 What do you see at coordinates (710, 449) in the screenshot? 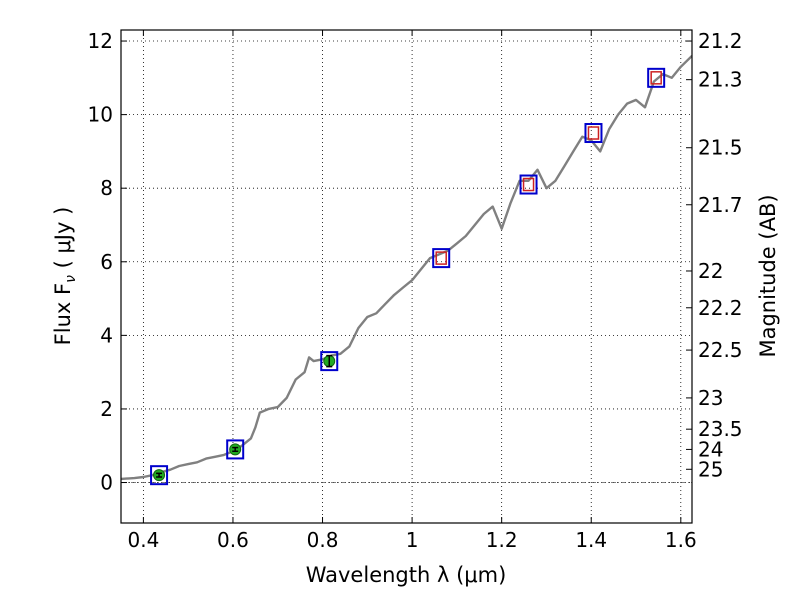
I see `right-tick-label: 24` at bounding box center [710, 449].